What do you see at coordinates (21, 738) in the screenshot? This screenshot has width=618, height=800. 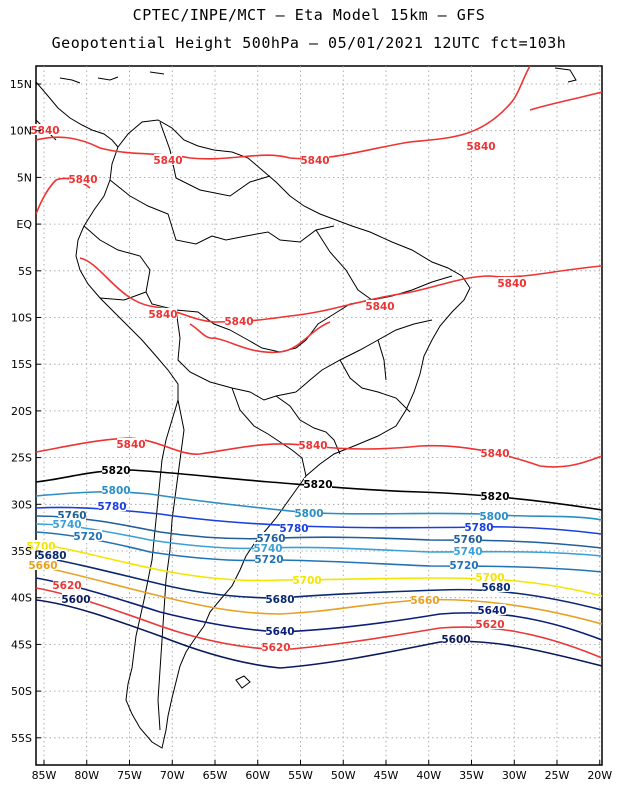 I see `y-tick-label: 55S` at bounding box center [21, 738].